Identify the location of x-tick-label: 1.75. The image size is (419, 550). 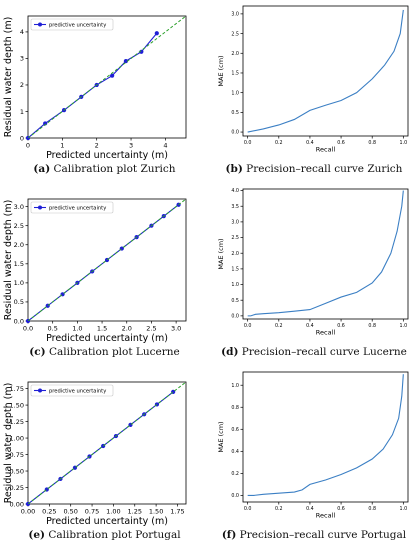
(177, 512).